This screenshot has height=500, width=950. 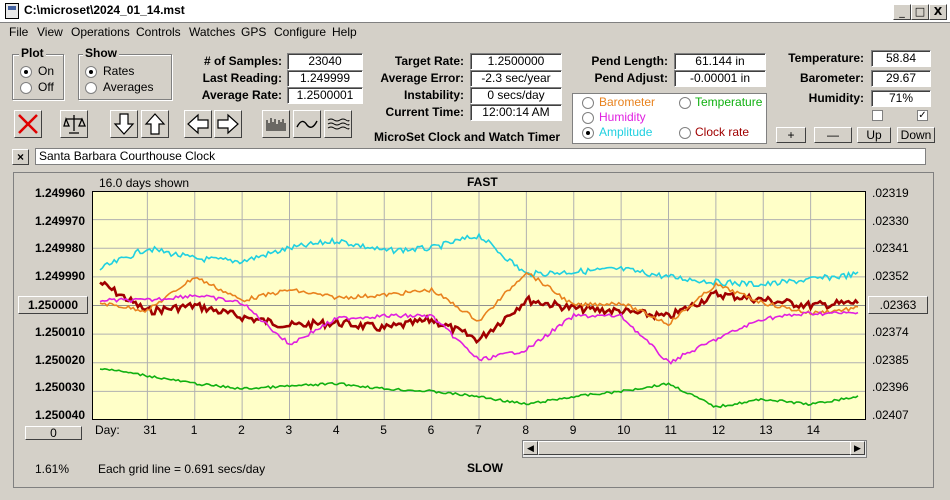 What do you see at coordinates (26, 88) in the screenshot?
I see `plot-off-radio` at bounding box center [26, 88].